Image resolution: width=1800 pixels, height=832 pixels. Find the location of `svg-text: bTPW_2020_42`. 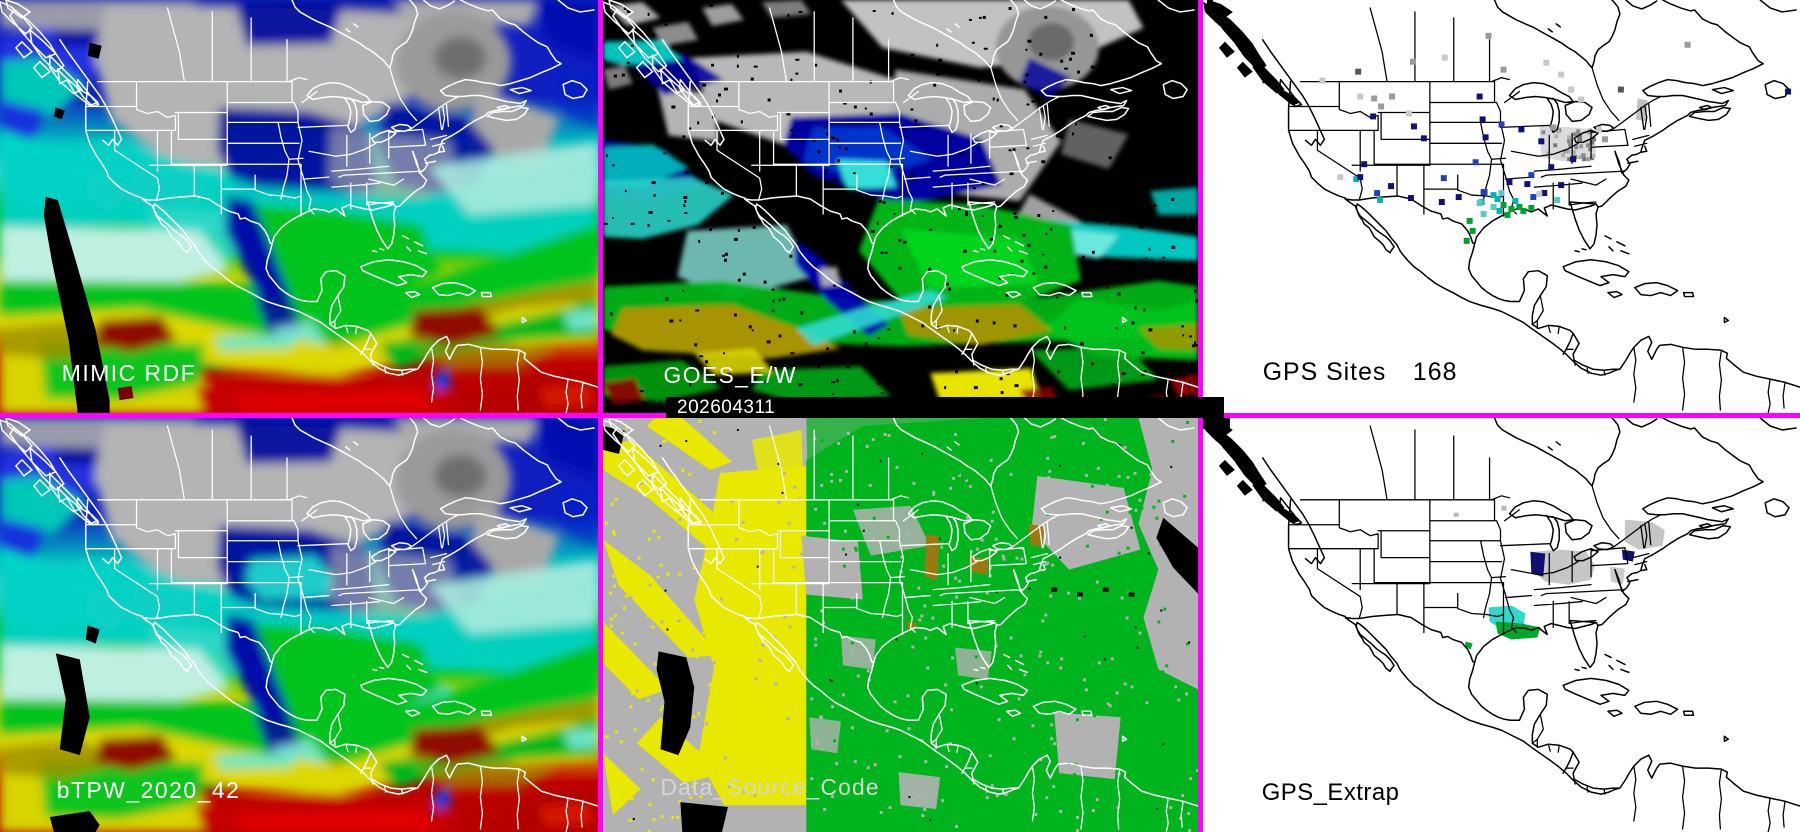

svg-text: bTPW_2020_42 is located at coordinates (149, 790).